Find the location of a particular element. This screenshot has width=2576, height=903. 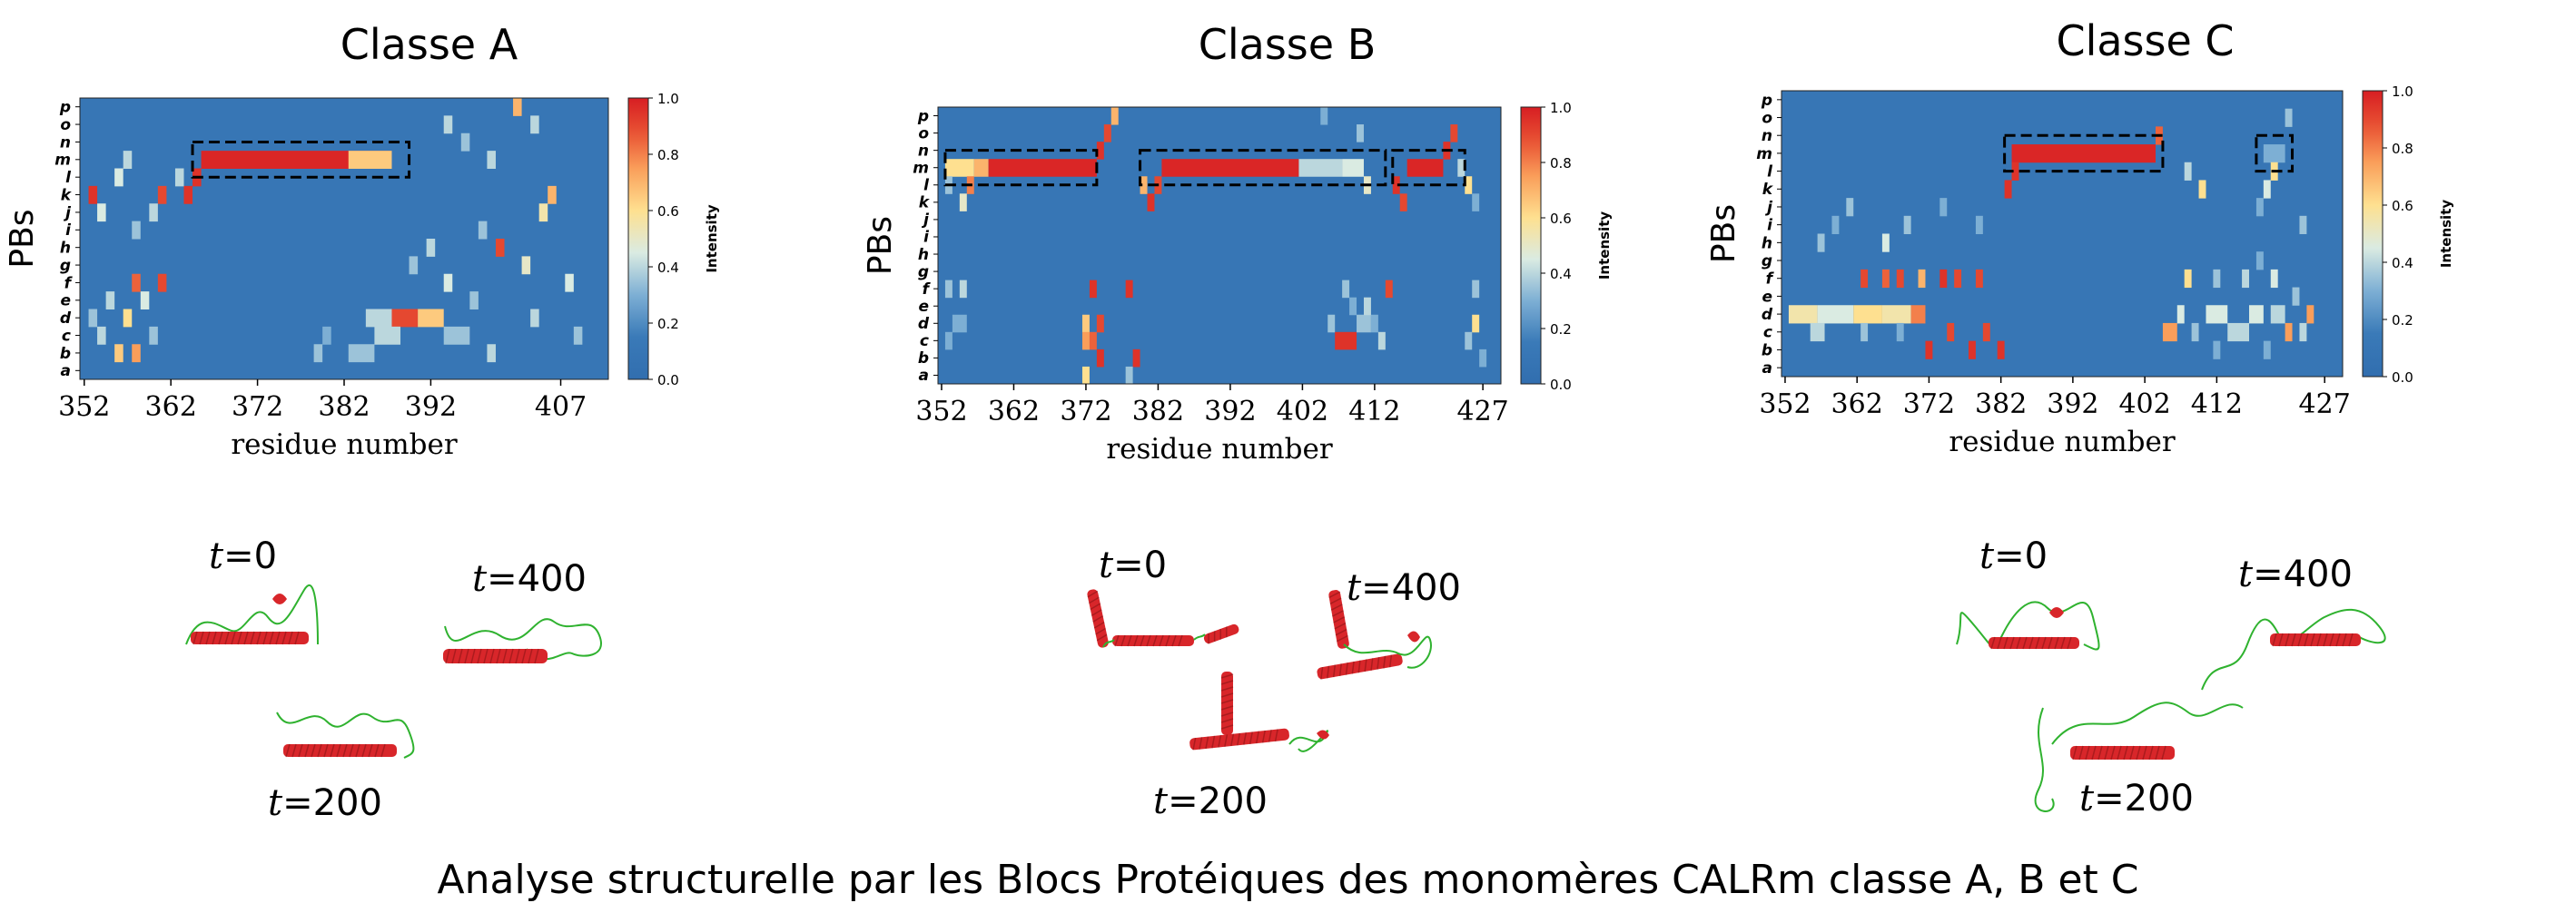

x-tick-label: 427 is located at coordinates (2325, 404).